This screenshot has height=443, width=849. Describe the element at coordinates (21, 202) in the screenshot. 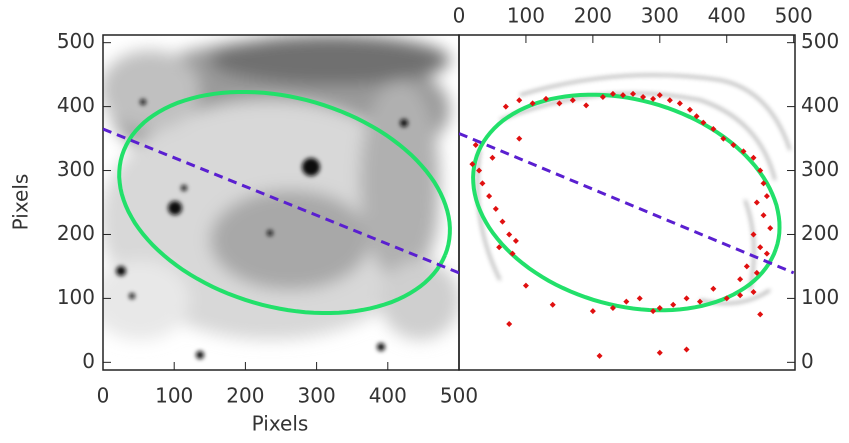

I see `y-axis-label: Pixels` at that location.